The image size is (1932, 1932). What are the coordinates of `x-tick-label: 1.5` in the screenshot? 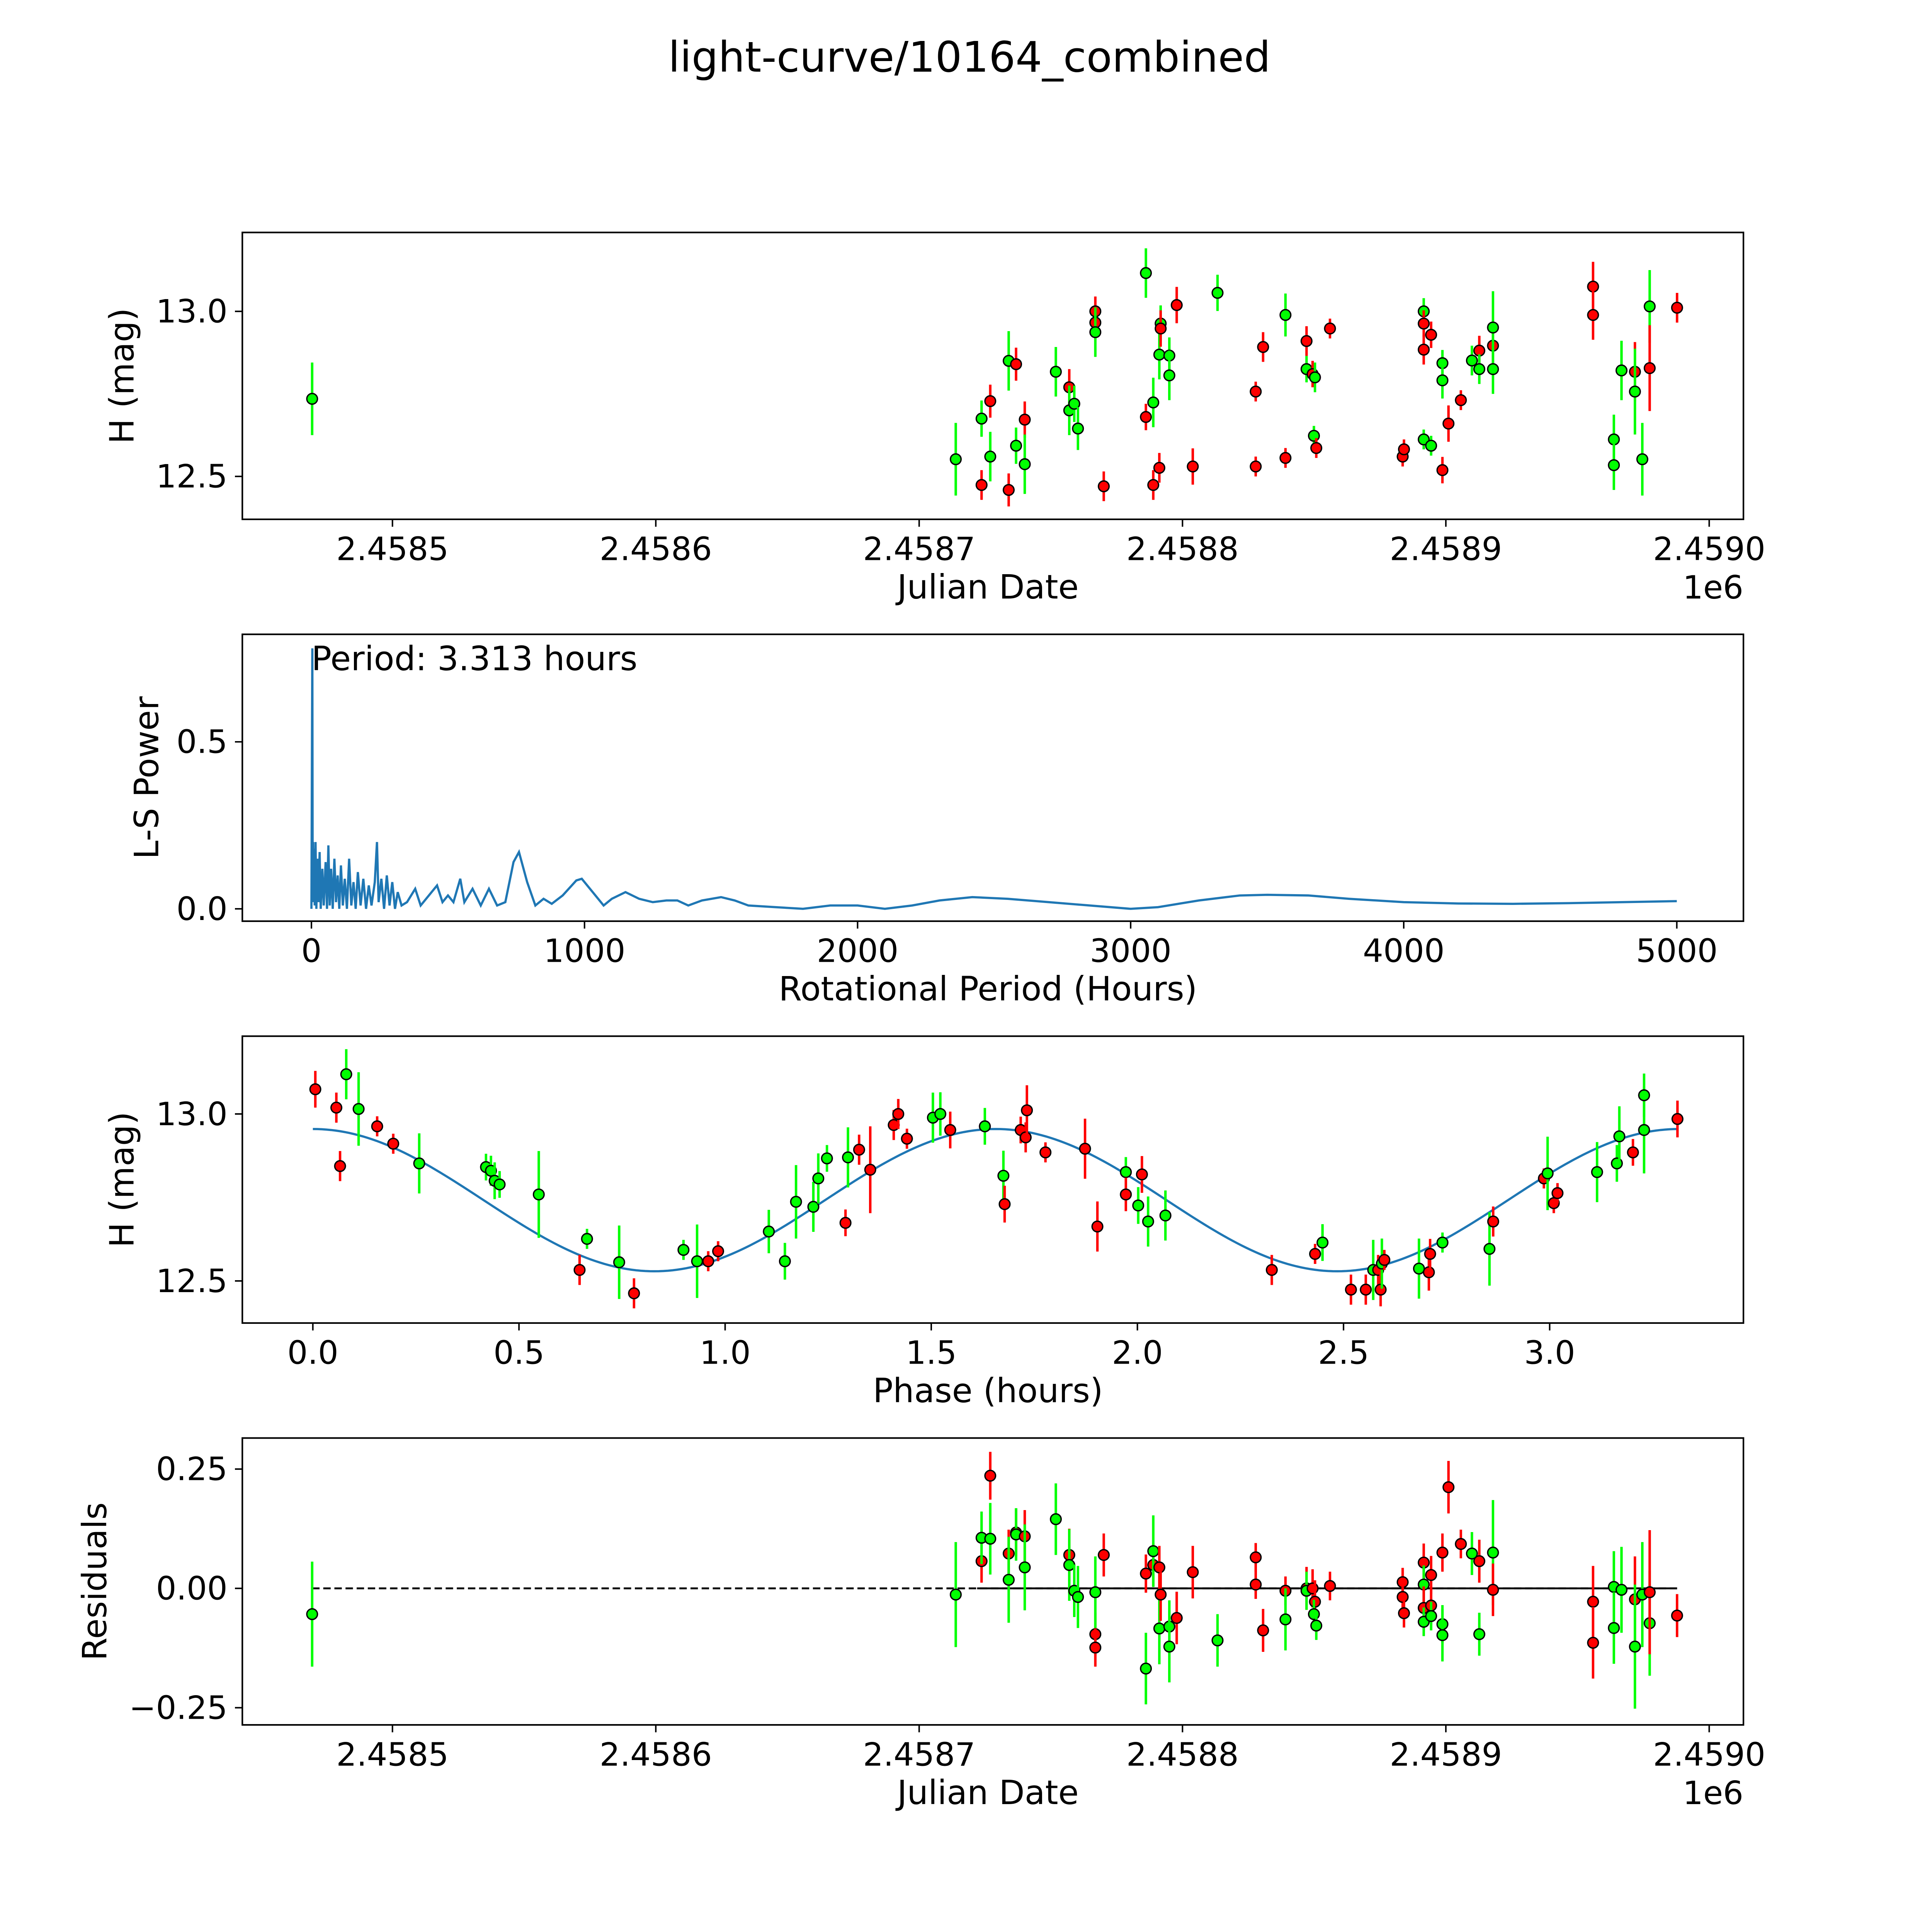 It's located at (932, 1353).